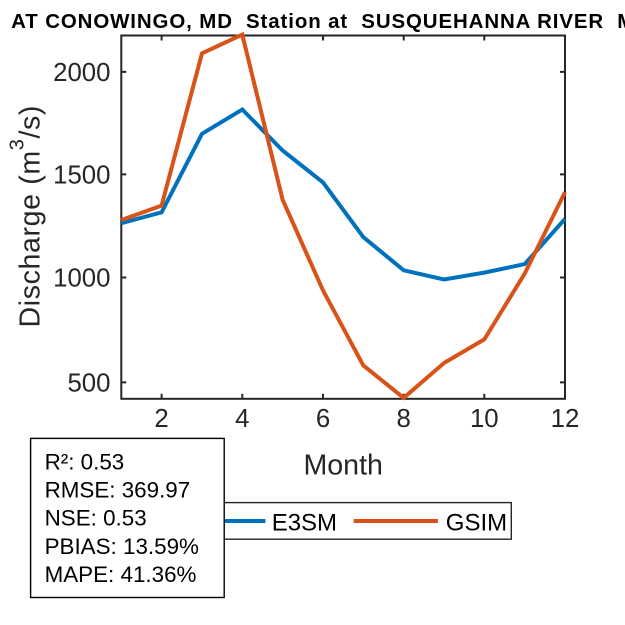  What do you see at coordinates (304, 523) in the screenshot?
I see `svg-text: E3SM` at bounding box center [304, 523].